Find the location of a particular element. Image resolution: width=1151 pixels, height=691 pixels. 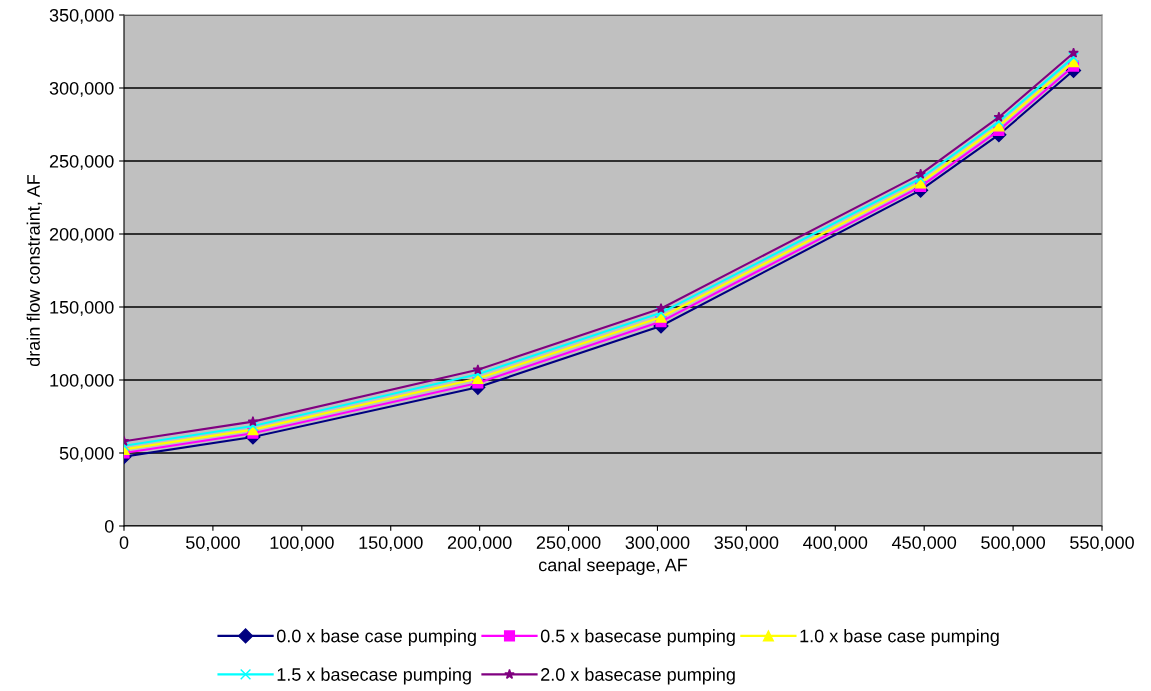

y-tick-label: 150,000 is located at coordinates (82, 308).